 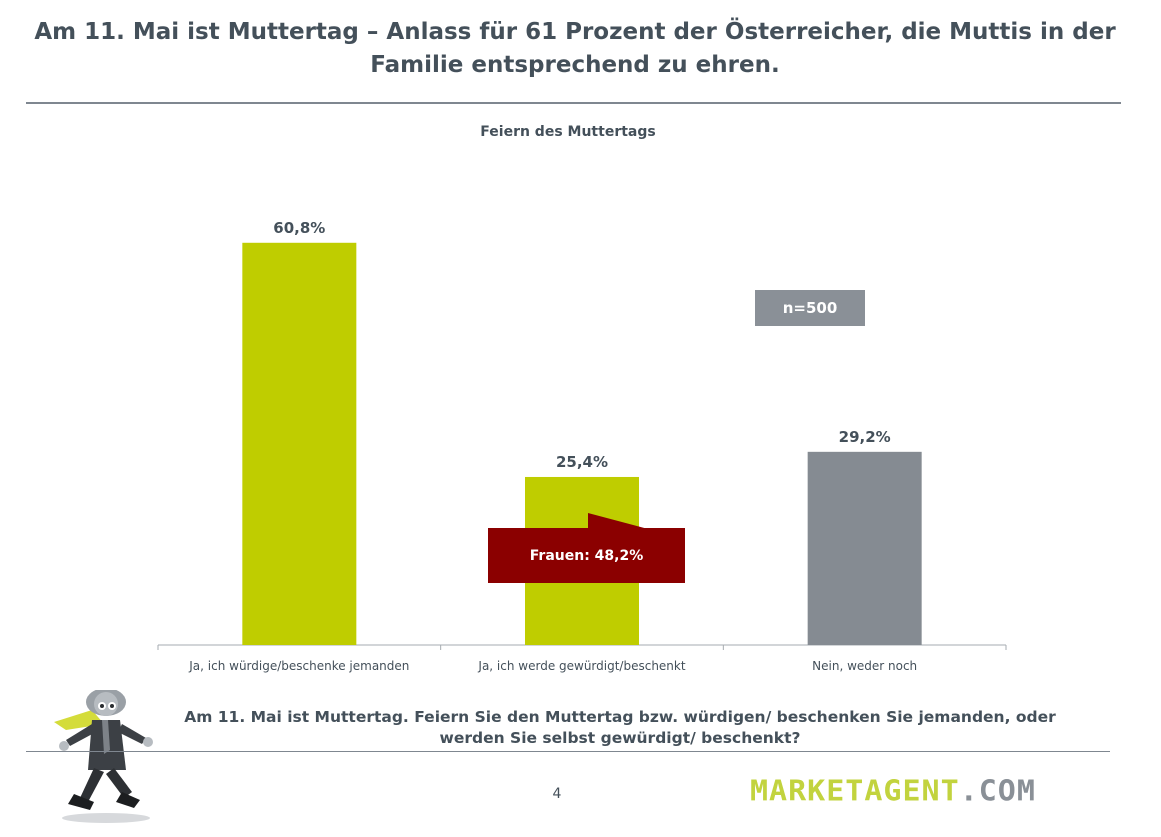 I want to click on marketagent-logo: MARKETAGENT.COM, so click(x=893, y=792).